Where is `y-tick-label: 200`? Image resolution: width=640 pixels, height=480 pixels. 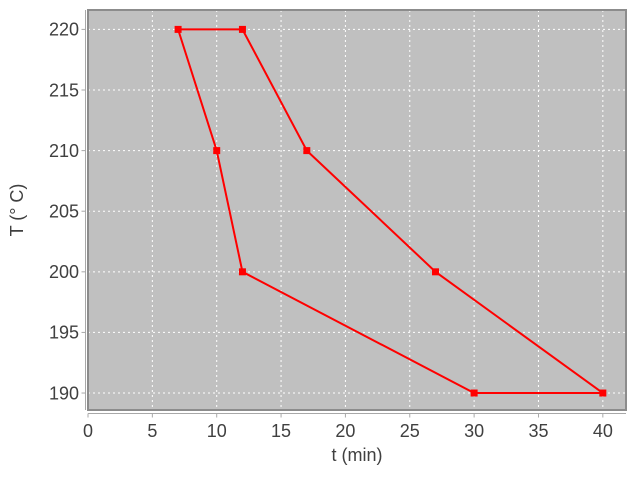
y-tick-label: 200 is located at coordinates (64, 272).